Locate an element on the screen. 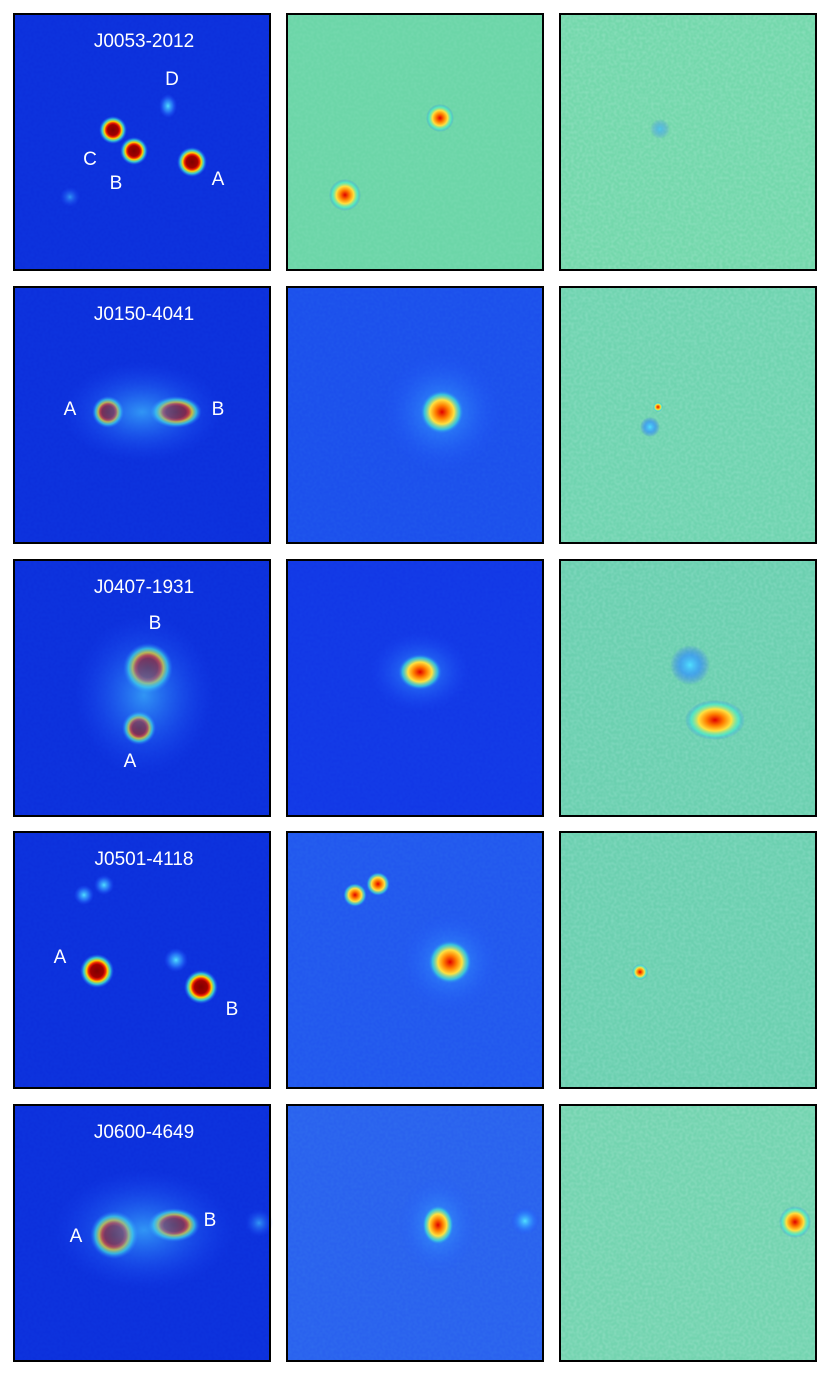 Image resolution: width=830 pixels, height=1376 pixels. system-name: J0600-4649 is located at coordinates (144, 1132).